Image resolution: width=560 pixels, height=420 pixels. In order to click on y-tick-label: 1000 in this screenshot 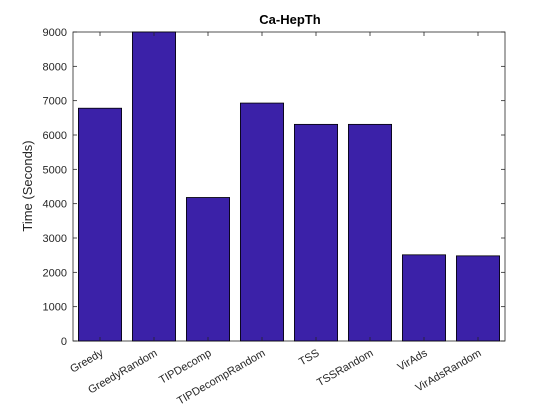, I will do `click(55, 308)`.